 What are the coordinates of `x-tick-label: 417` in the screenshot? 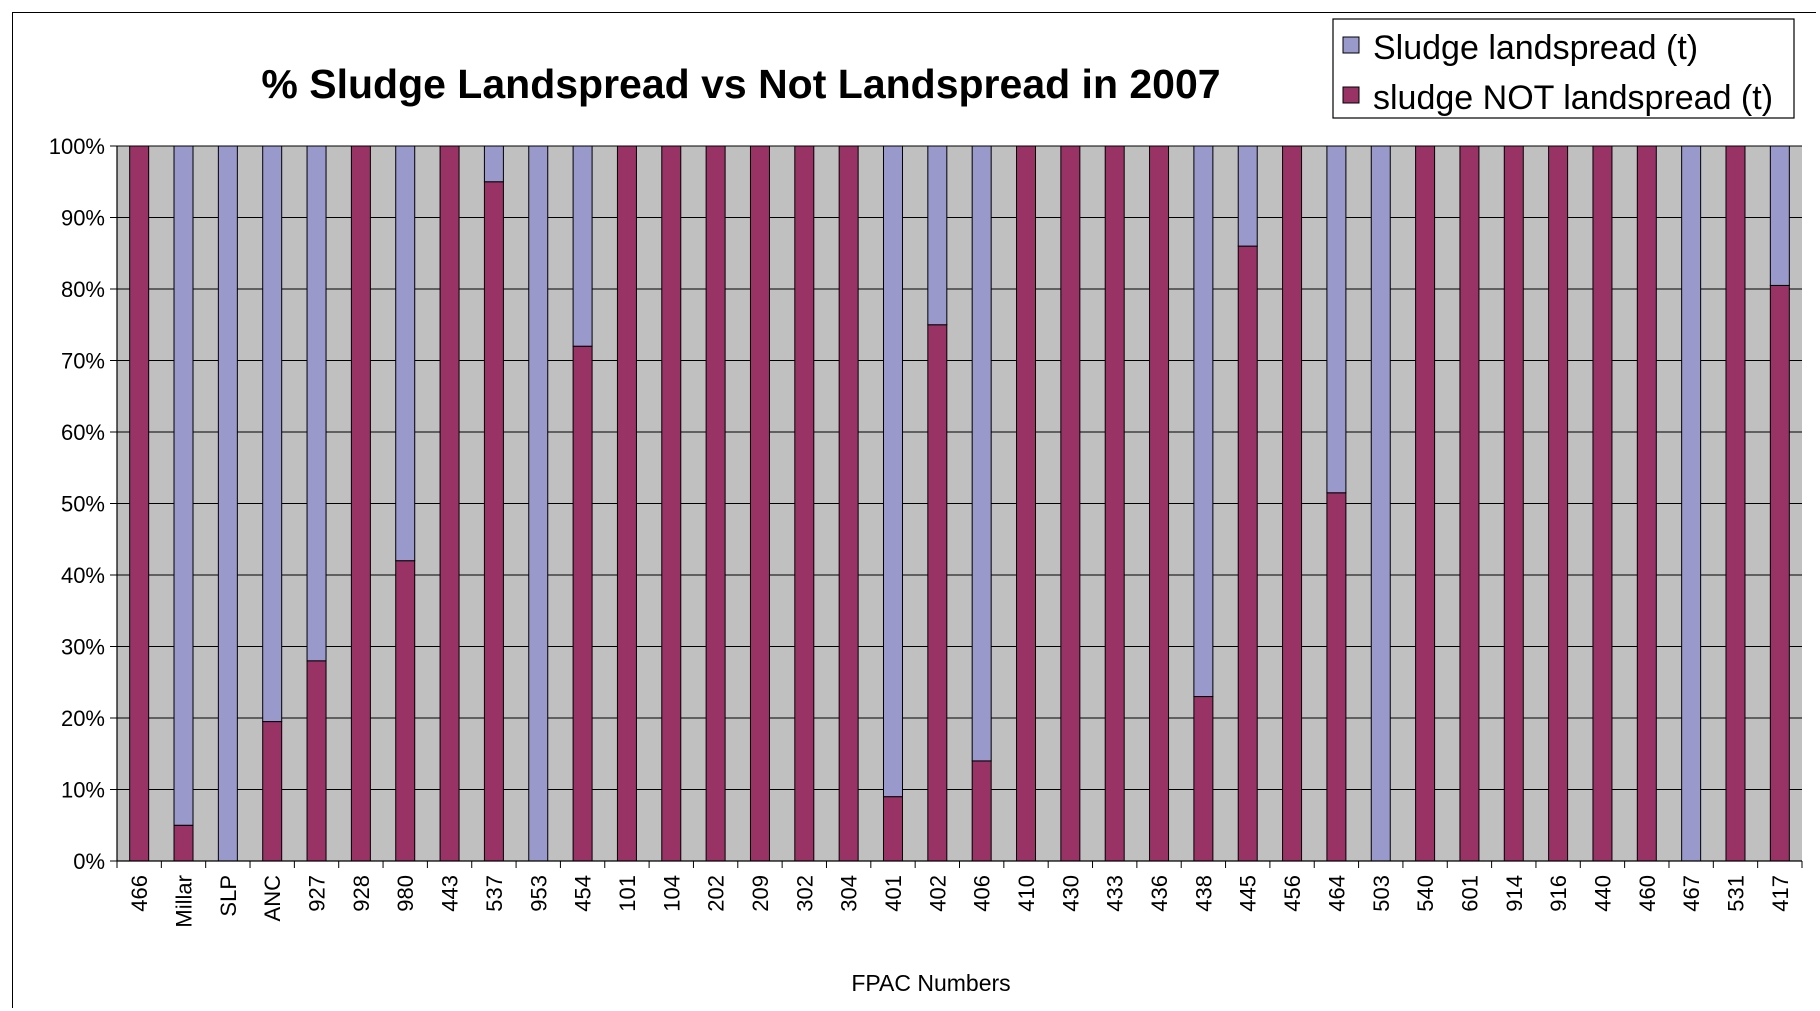 It's located at (1780, 893).